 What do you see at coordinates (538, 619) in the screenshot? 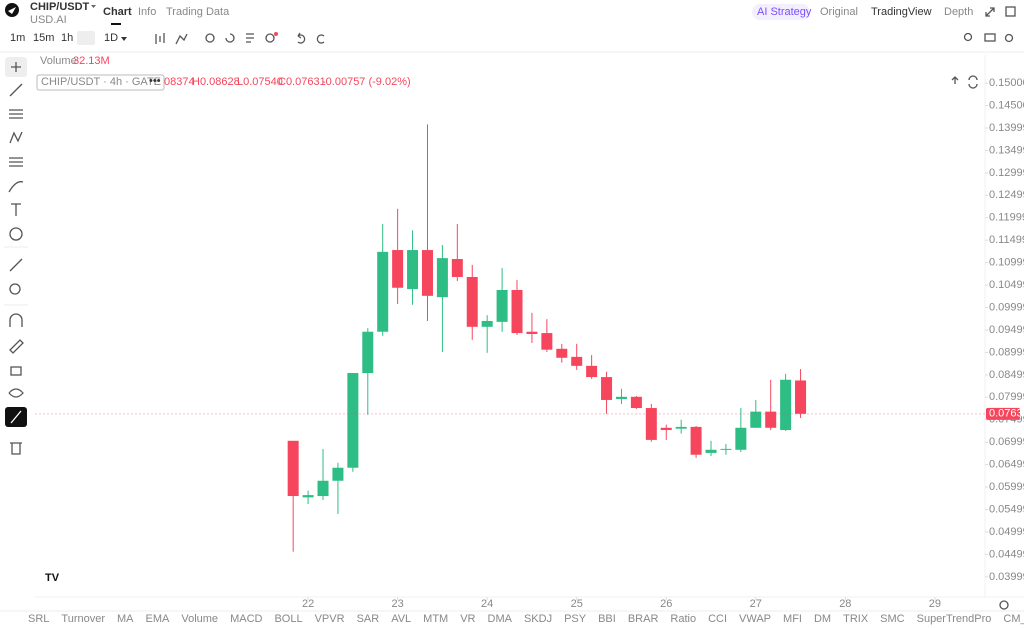
I see `indicator: SKDJ` at bounding box center [538, 619].